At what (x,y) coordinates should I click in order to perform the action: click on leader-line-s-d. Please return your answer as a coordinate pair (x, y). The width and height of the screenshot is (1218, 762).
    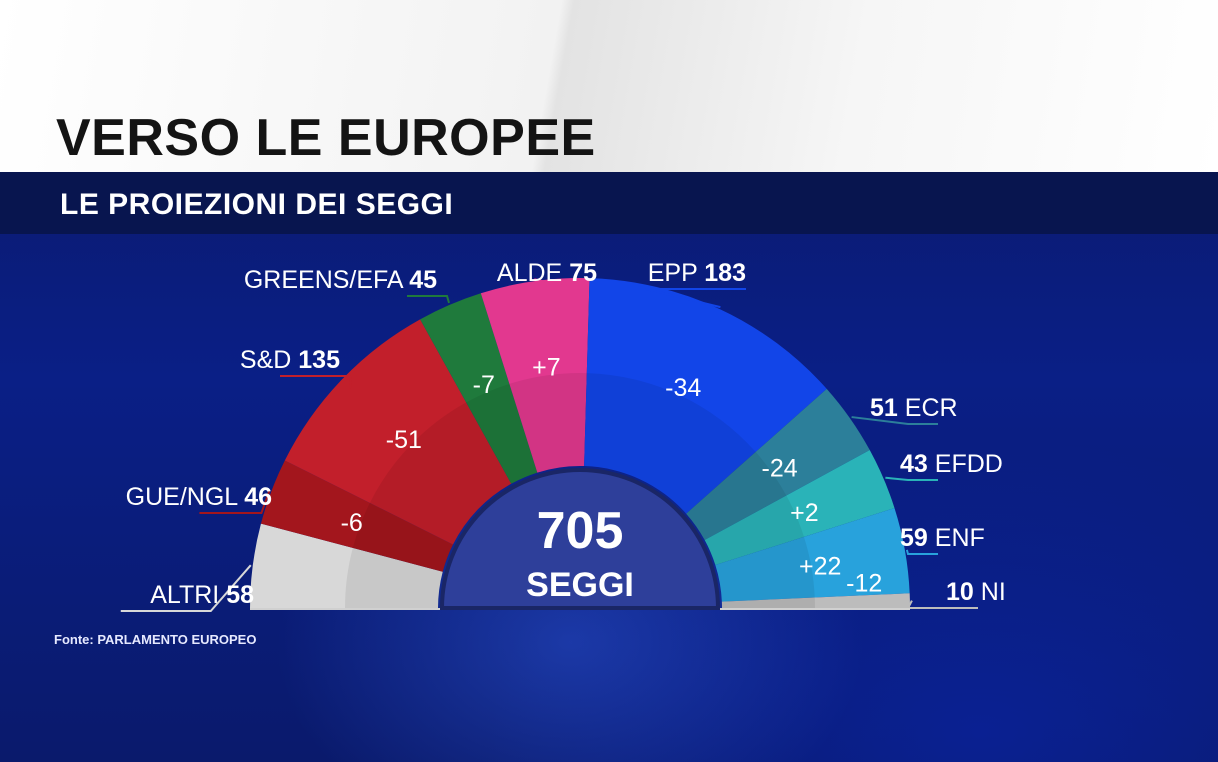
    Looking at the image, I should click on (316, 382).